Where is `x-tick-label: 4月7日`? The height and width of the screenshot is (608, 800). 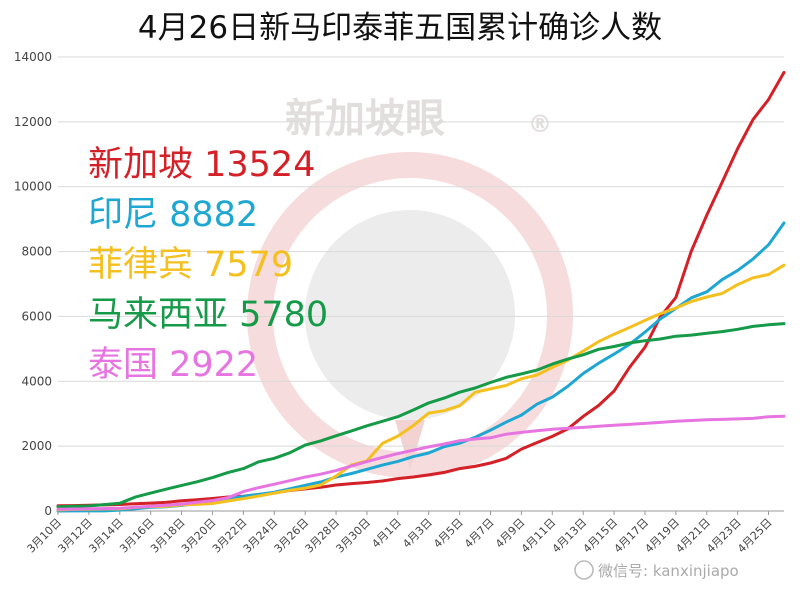 x-tick-label: 4月7日 is located at coordinates (479, 533).